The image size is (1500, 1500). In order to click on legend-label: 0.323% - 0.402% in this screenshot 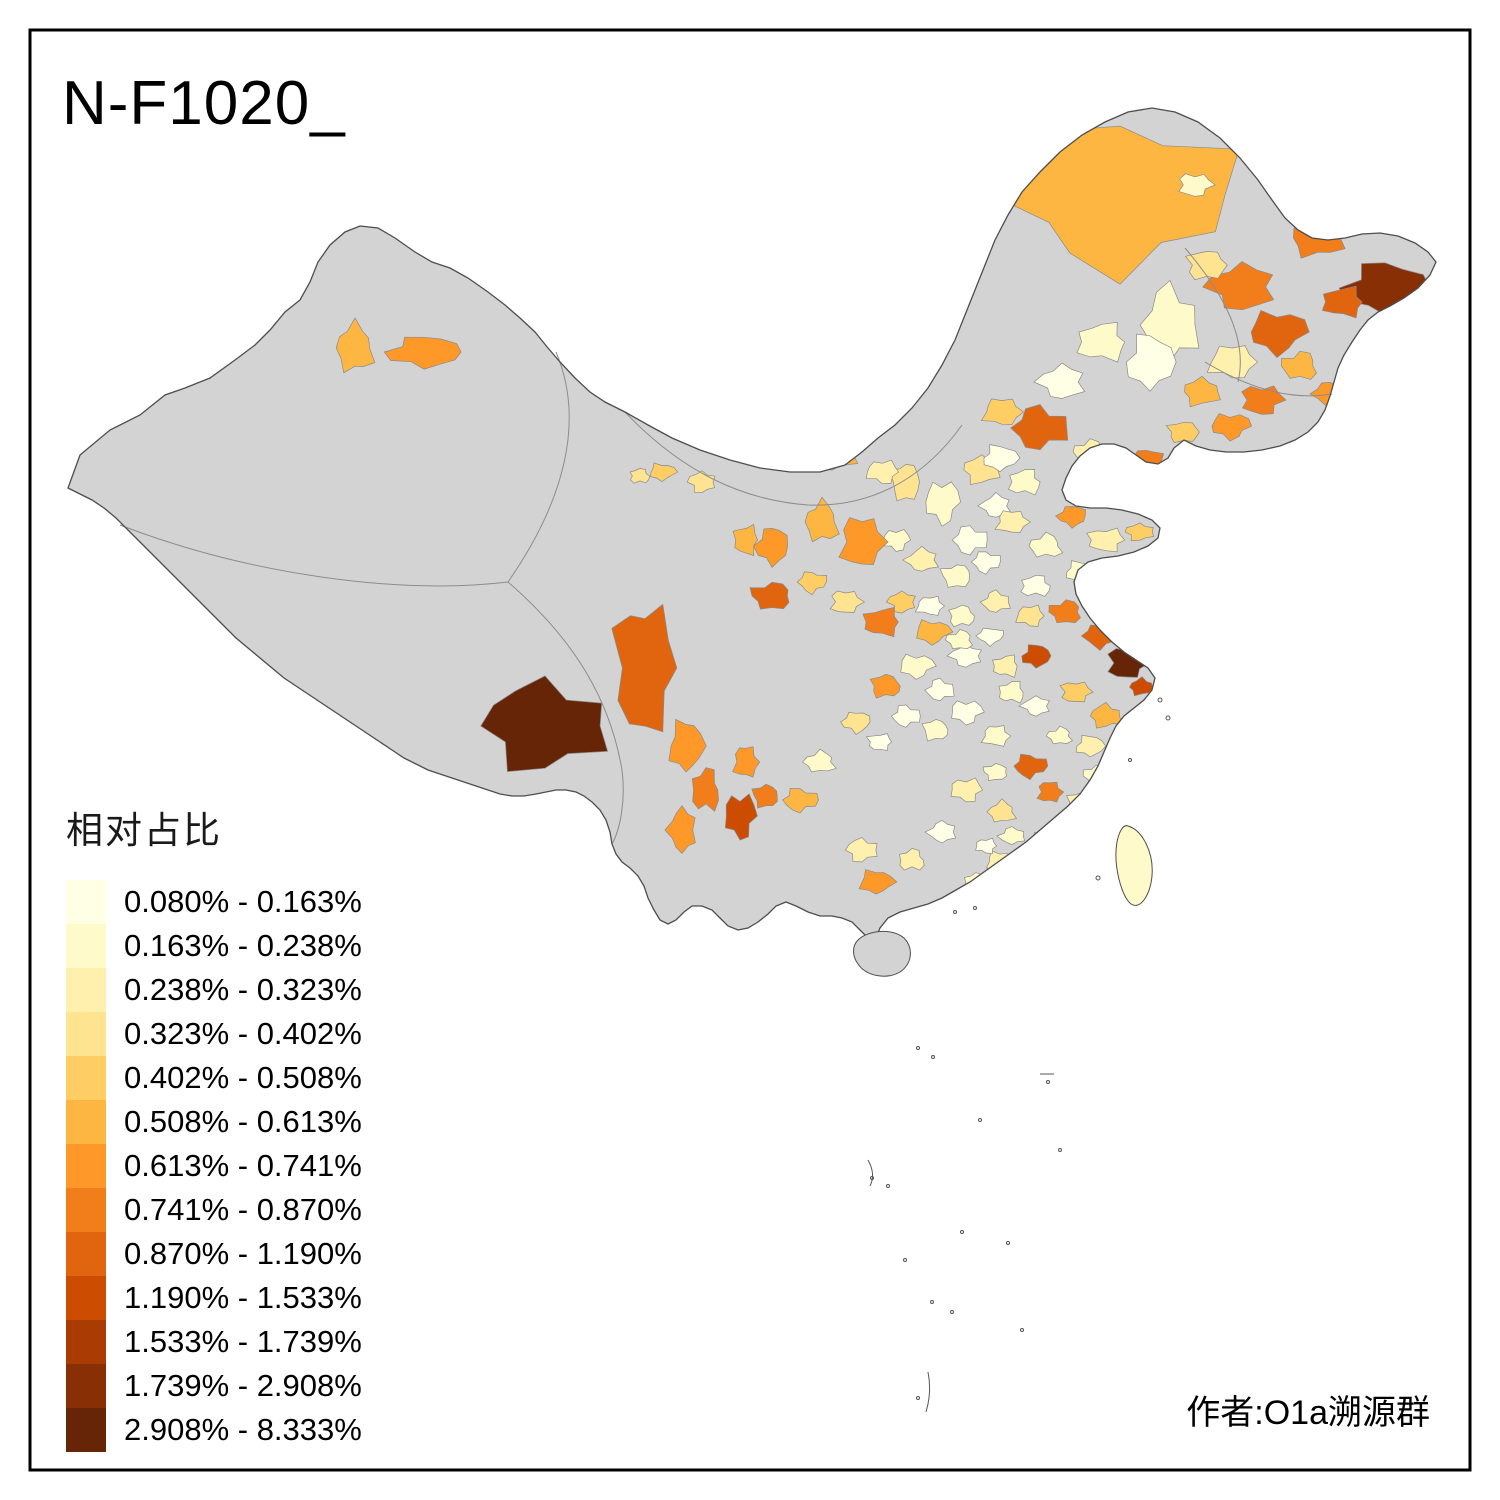, I will do `click(243, 1033)`.